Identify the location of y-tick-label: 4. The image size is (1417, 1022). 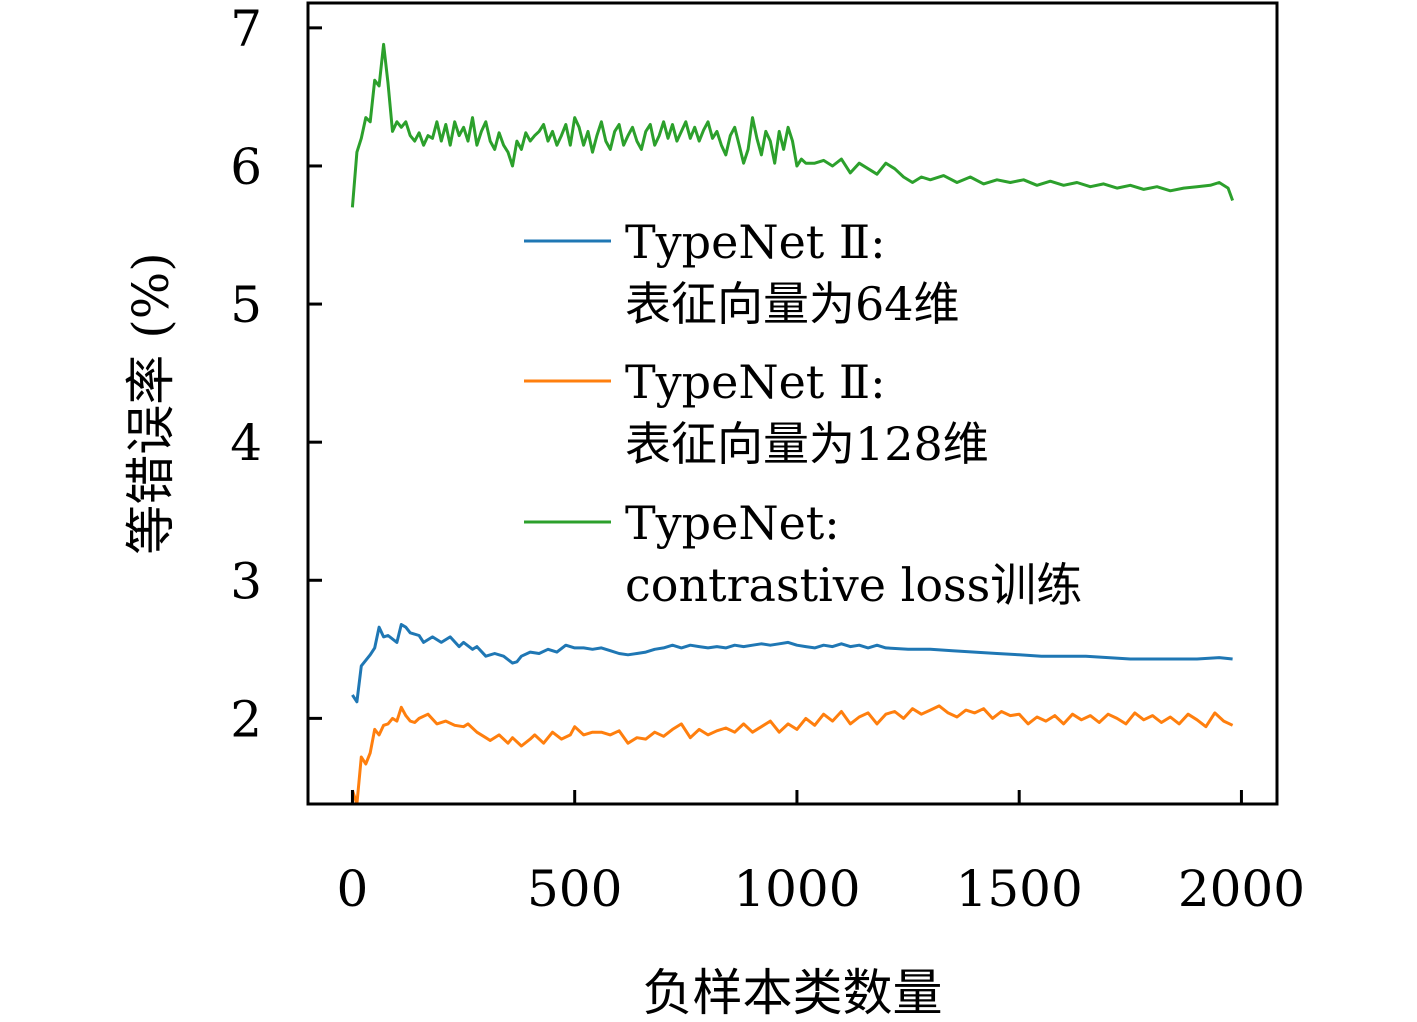
(246, 443).